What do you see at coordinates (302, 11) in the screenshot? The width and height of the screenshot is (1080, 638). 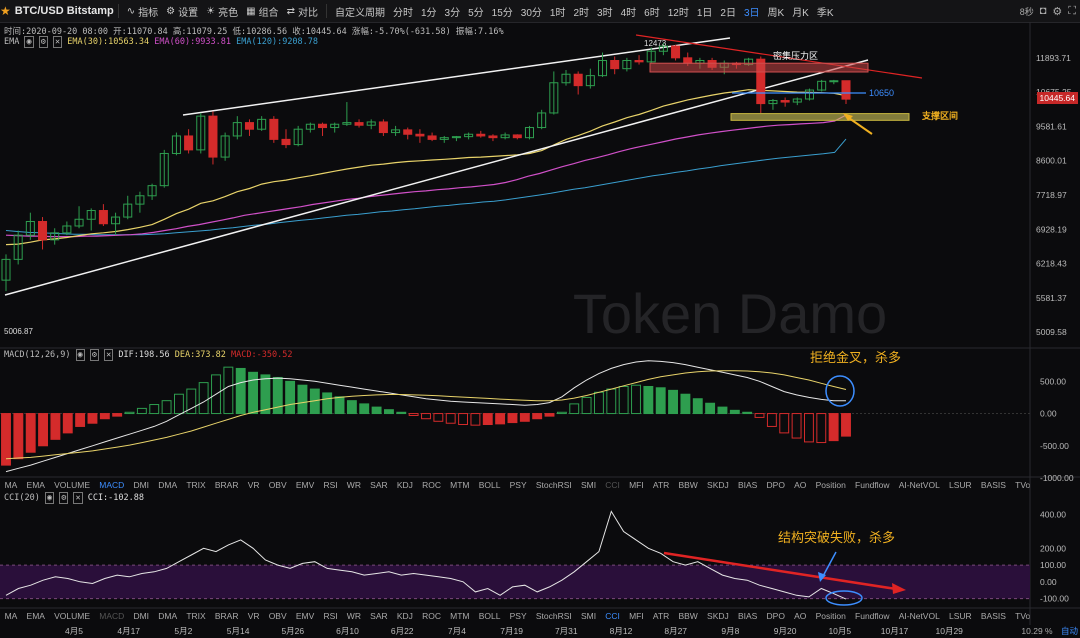 I see `tool-4: ⇄ 对比` at bounding box center [302, 11].